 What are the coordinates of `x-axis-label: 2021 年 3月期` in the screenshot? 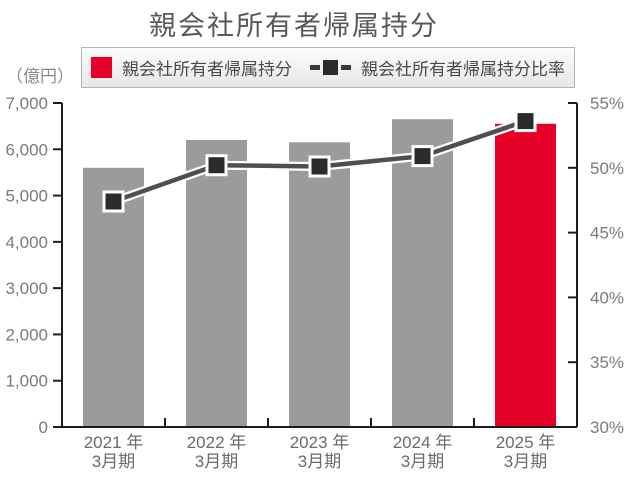 It's located at (114, 452).